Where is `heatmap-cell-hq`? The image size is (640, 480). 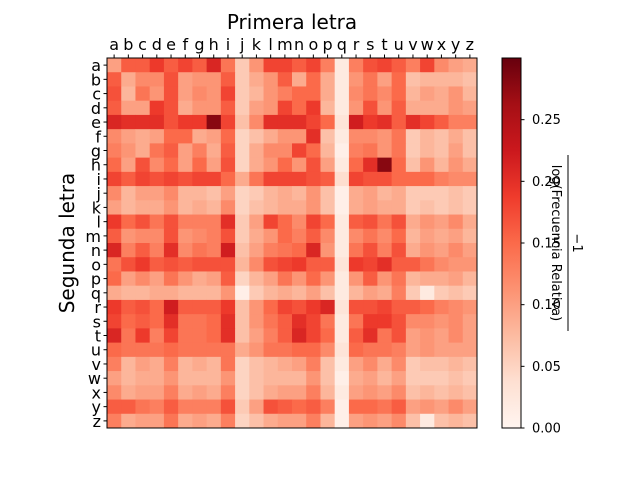 heatmap-cell-hq is located at coordinates (342, 165).